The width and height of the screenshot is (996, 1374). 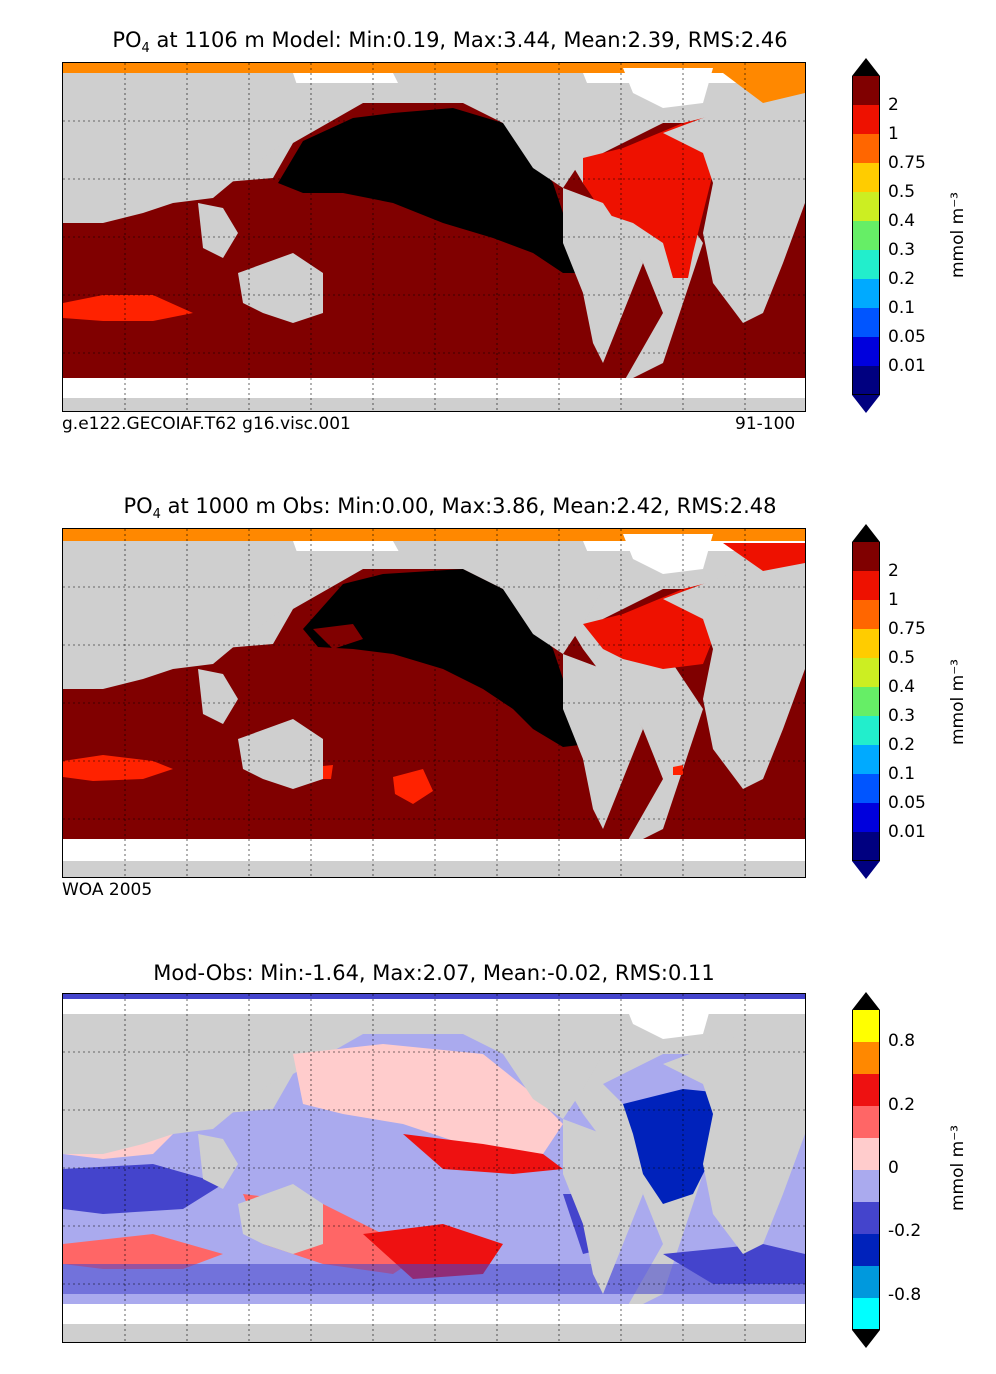 What do you see at coordinates (893, 105) in the screenshot?
I see `panel1-tick-0: 2` at bounding box center [893, 105].